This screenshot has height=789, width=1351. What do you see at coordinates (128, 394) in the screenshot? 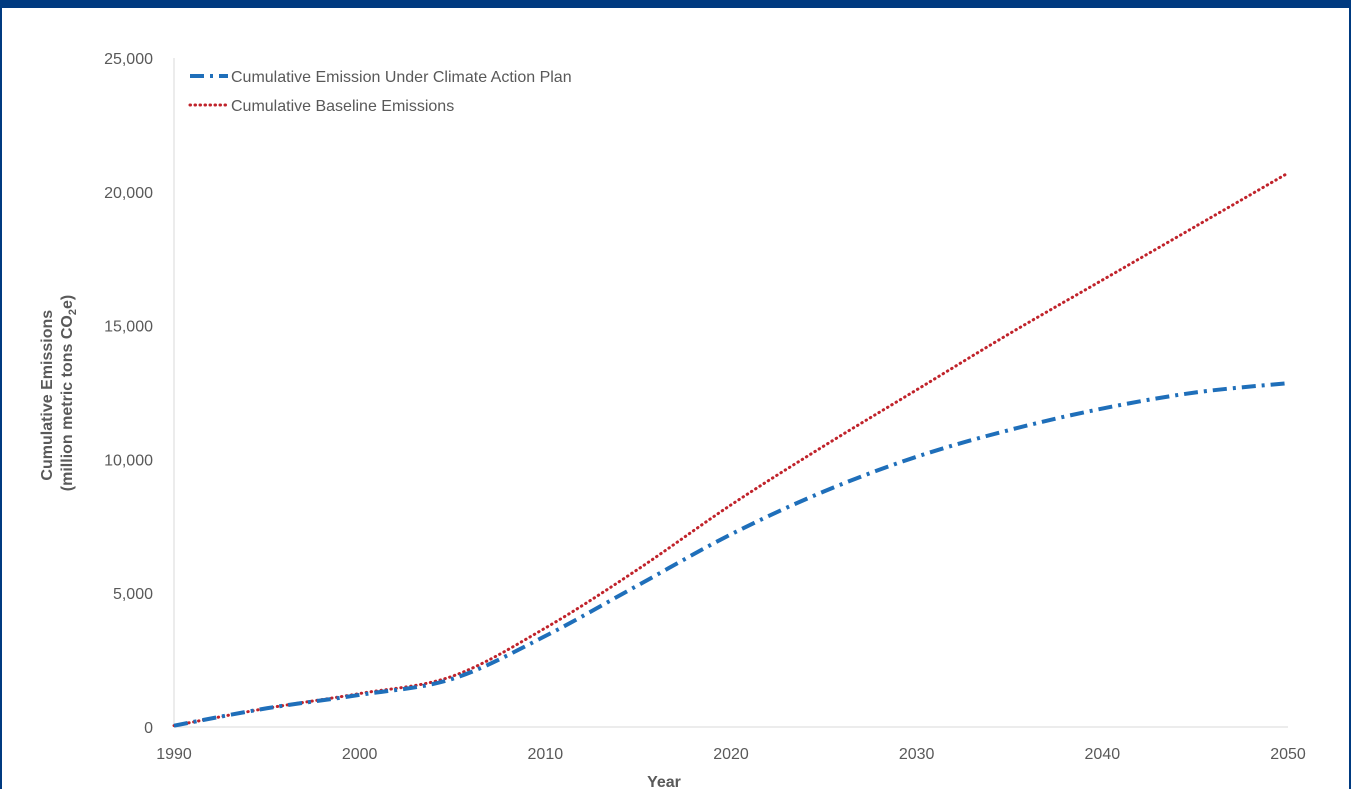
I see `y-axis-ticks: 0 5,000 10,000 15,000 20,000 25,000` at bounding box center [128, 394].